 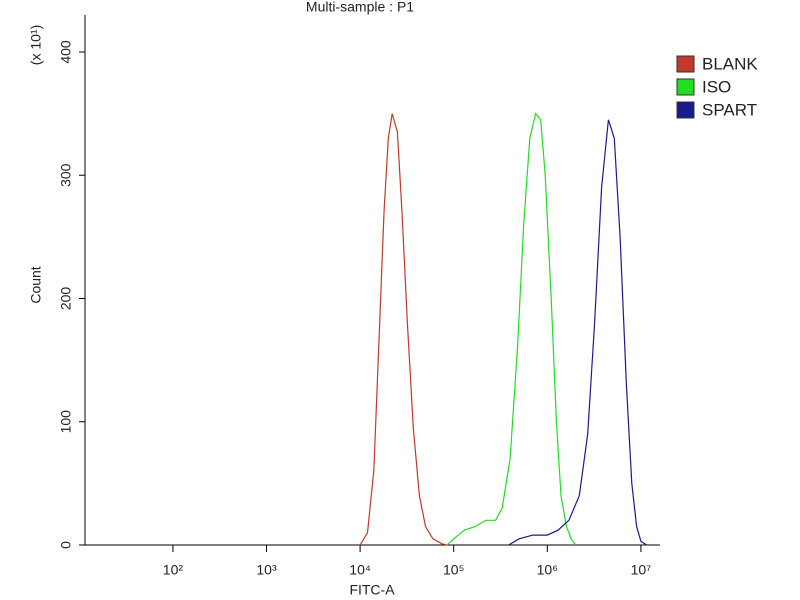 What do you see at coordinates (66, 545) in the screenshot?
I see `y-tick-label: 0` at bounding box center [66, 545].